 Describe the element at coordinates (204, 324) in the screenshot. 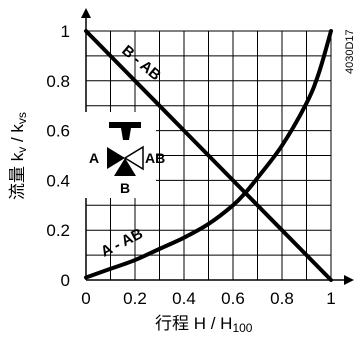

I see `x-axis-title: 行程 H / H100` at that location.